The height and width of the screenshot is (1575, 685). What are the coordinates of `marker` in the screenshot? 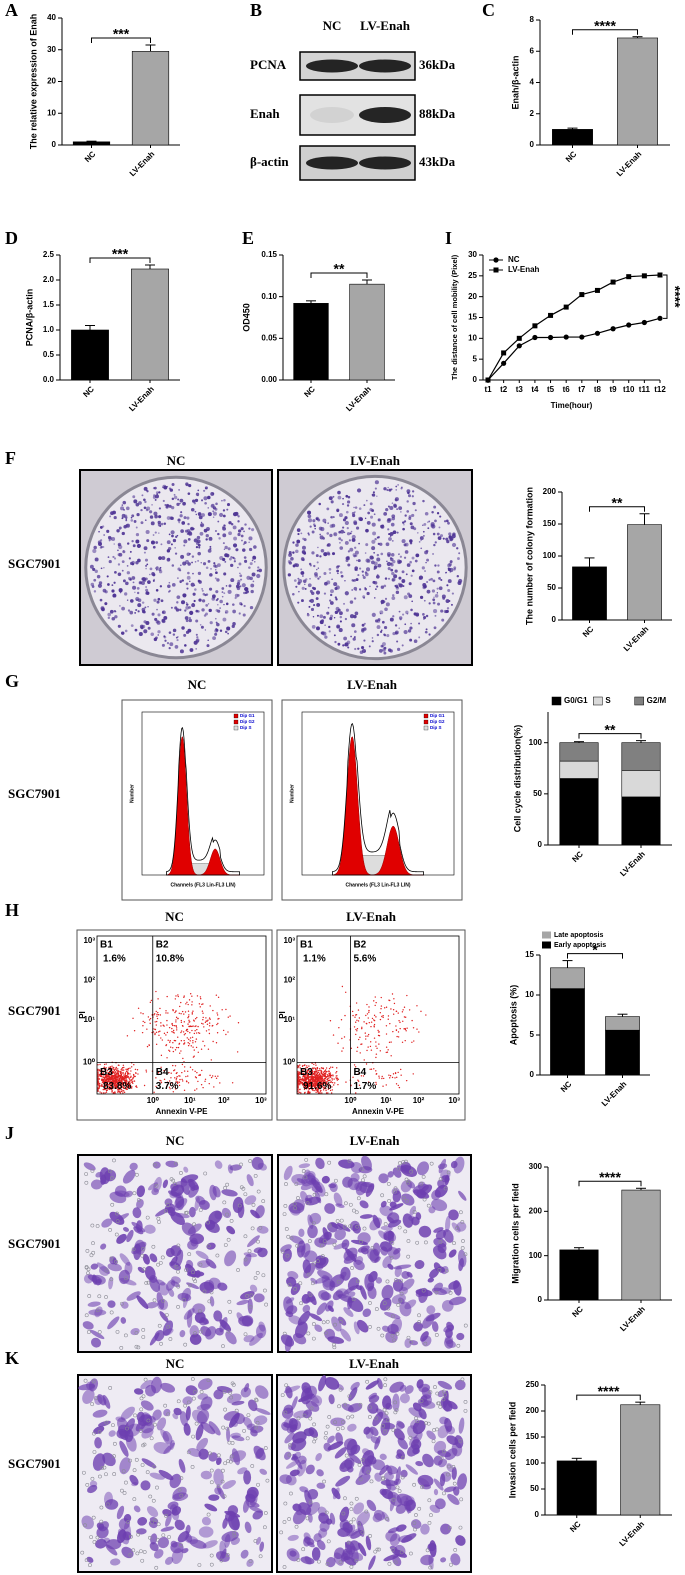 It's located at (488, 380).